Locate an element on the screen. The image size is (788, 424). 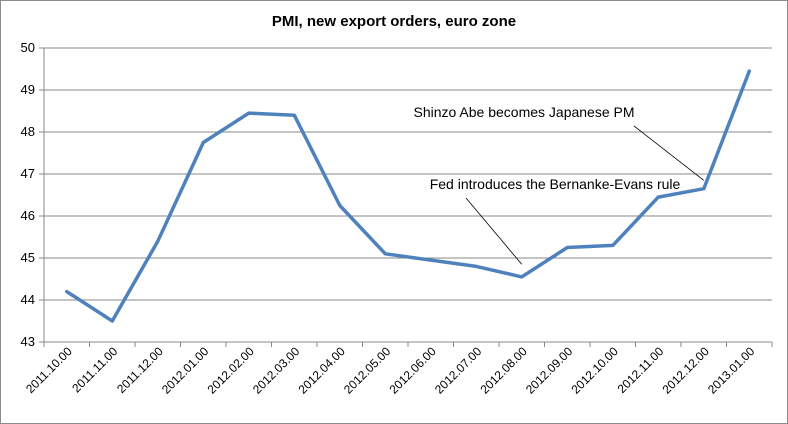
y-tick-label: 48 is located at coordinates (28, 131).